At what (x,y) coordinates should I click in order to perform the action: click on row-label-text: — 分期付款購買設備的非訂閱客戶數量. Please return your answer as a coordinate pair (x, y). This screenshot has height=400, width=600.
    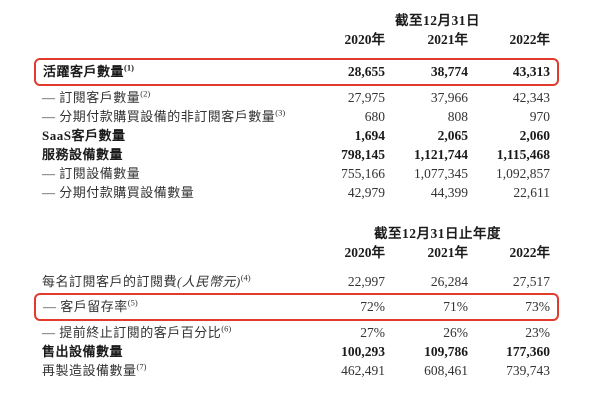
    Looking at the image, I should click on (159, 116).